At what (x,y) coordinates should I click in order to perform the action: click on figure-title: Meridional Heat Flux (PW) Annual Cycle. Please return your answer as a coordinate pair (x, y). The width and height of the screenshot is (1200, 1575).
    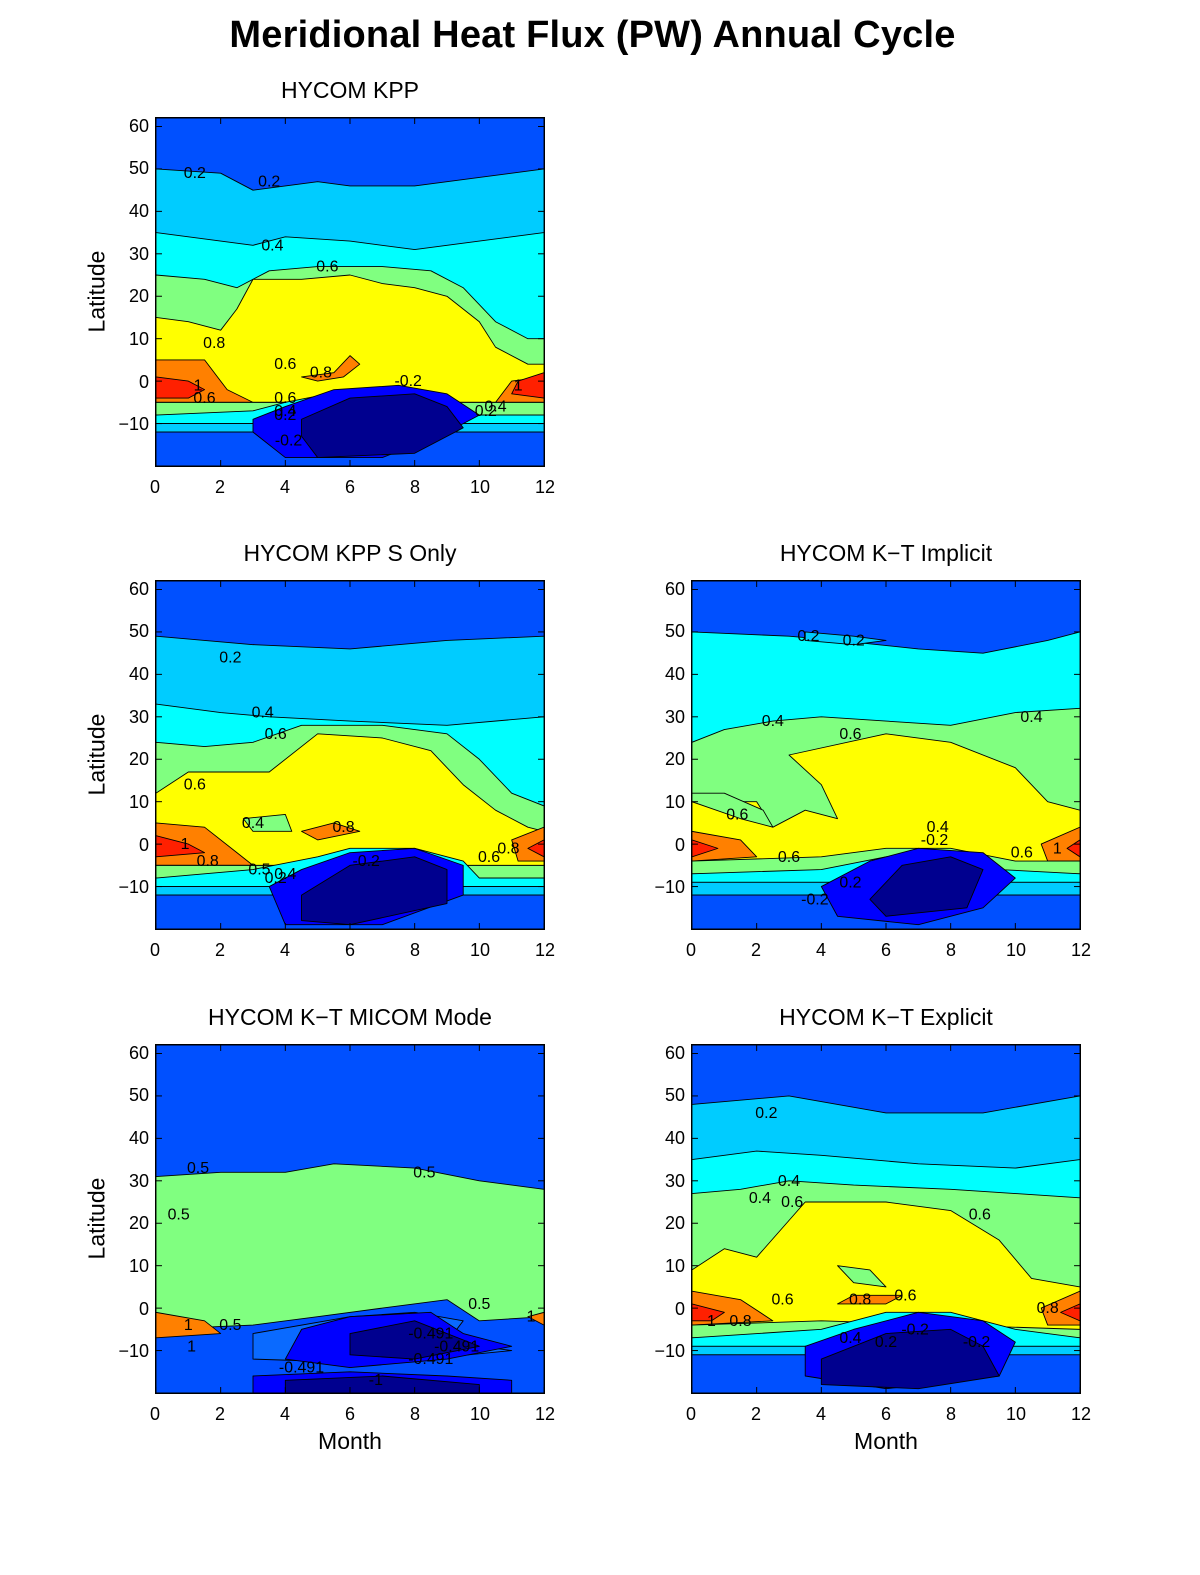
    Looking at the image, I should click on (592, 35).